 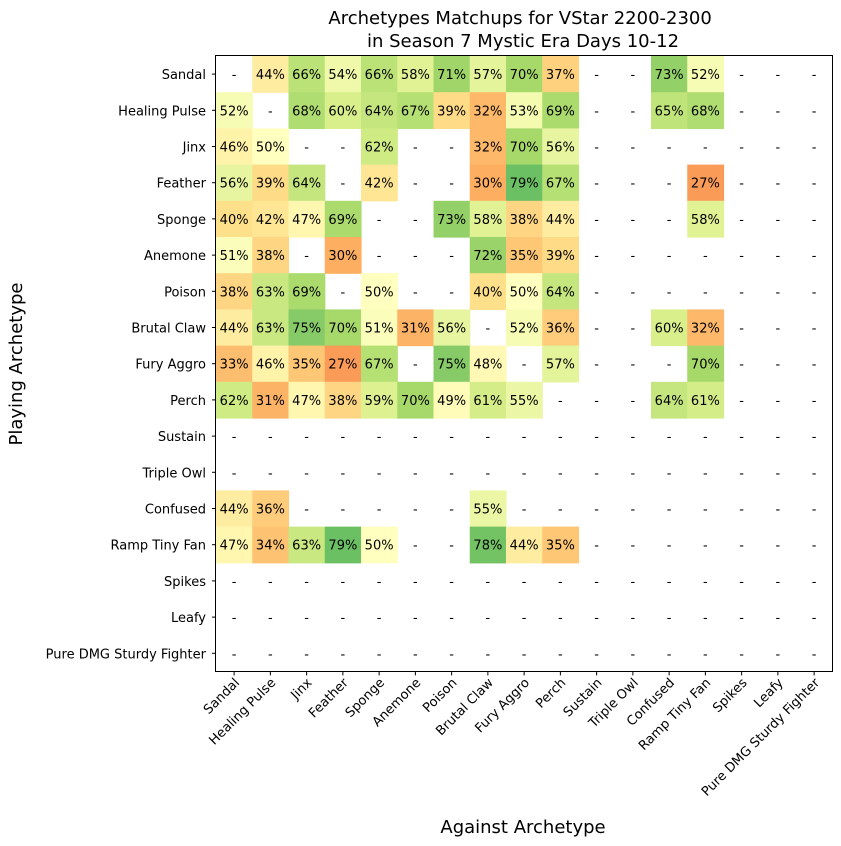 I want to click on y-tick-label: Triple Owl, so click(x=174, y=473).